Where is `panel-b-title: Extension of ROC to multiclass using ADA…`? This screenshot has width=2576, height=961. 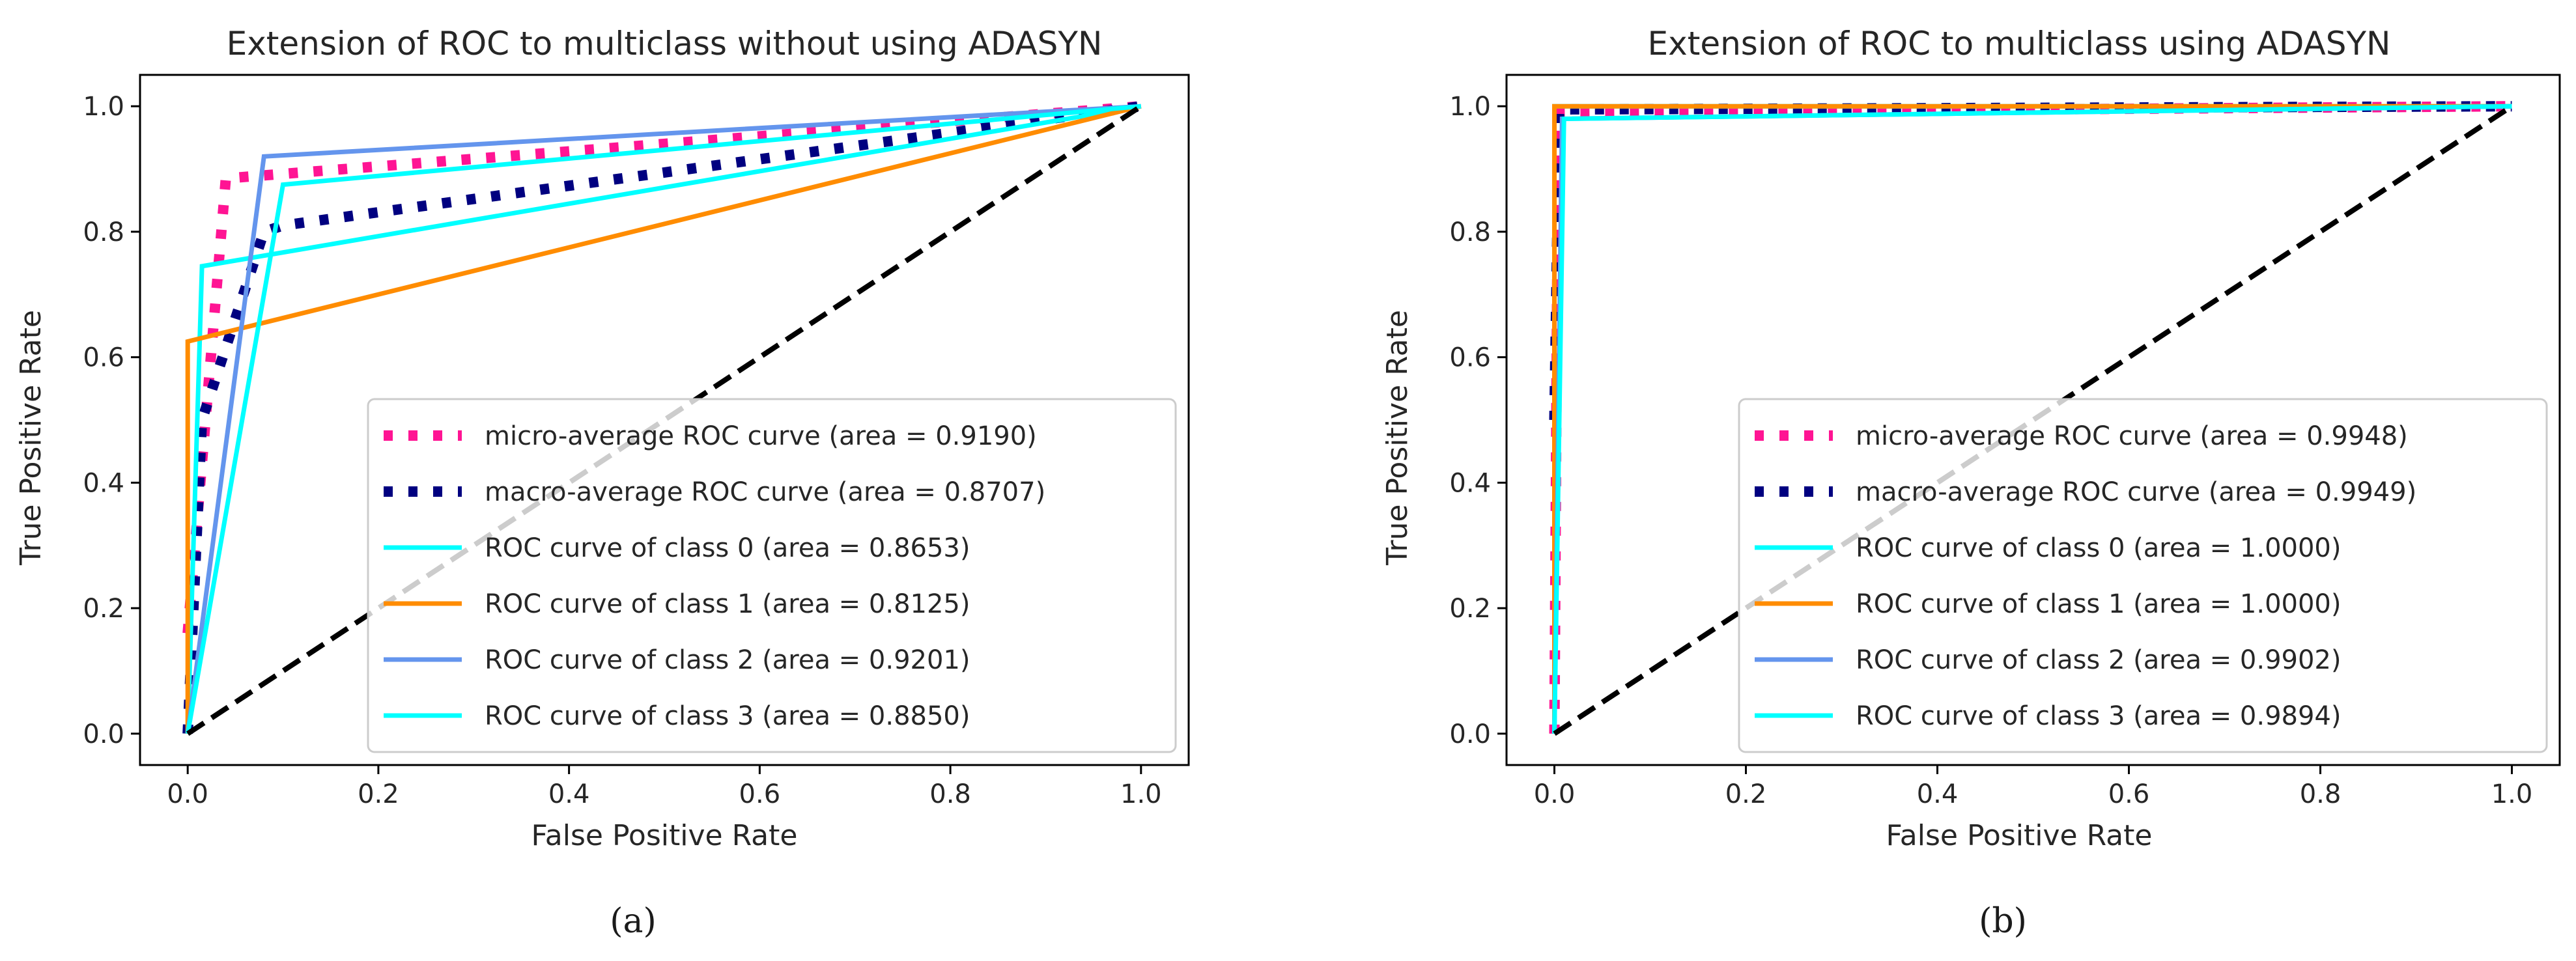
panel-b-title: Extension of ROC to multiclass using ADA… is located at coordinates (2019, 44).